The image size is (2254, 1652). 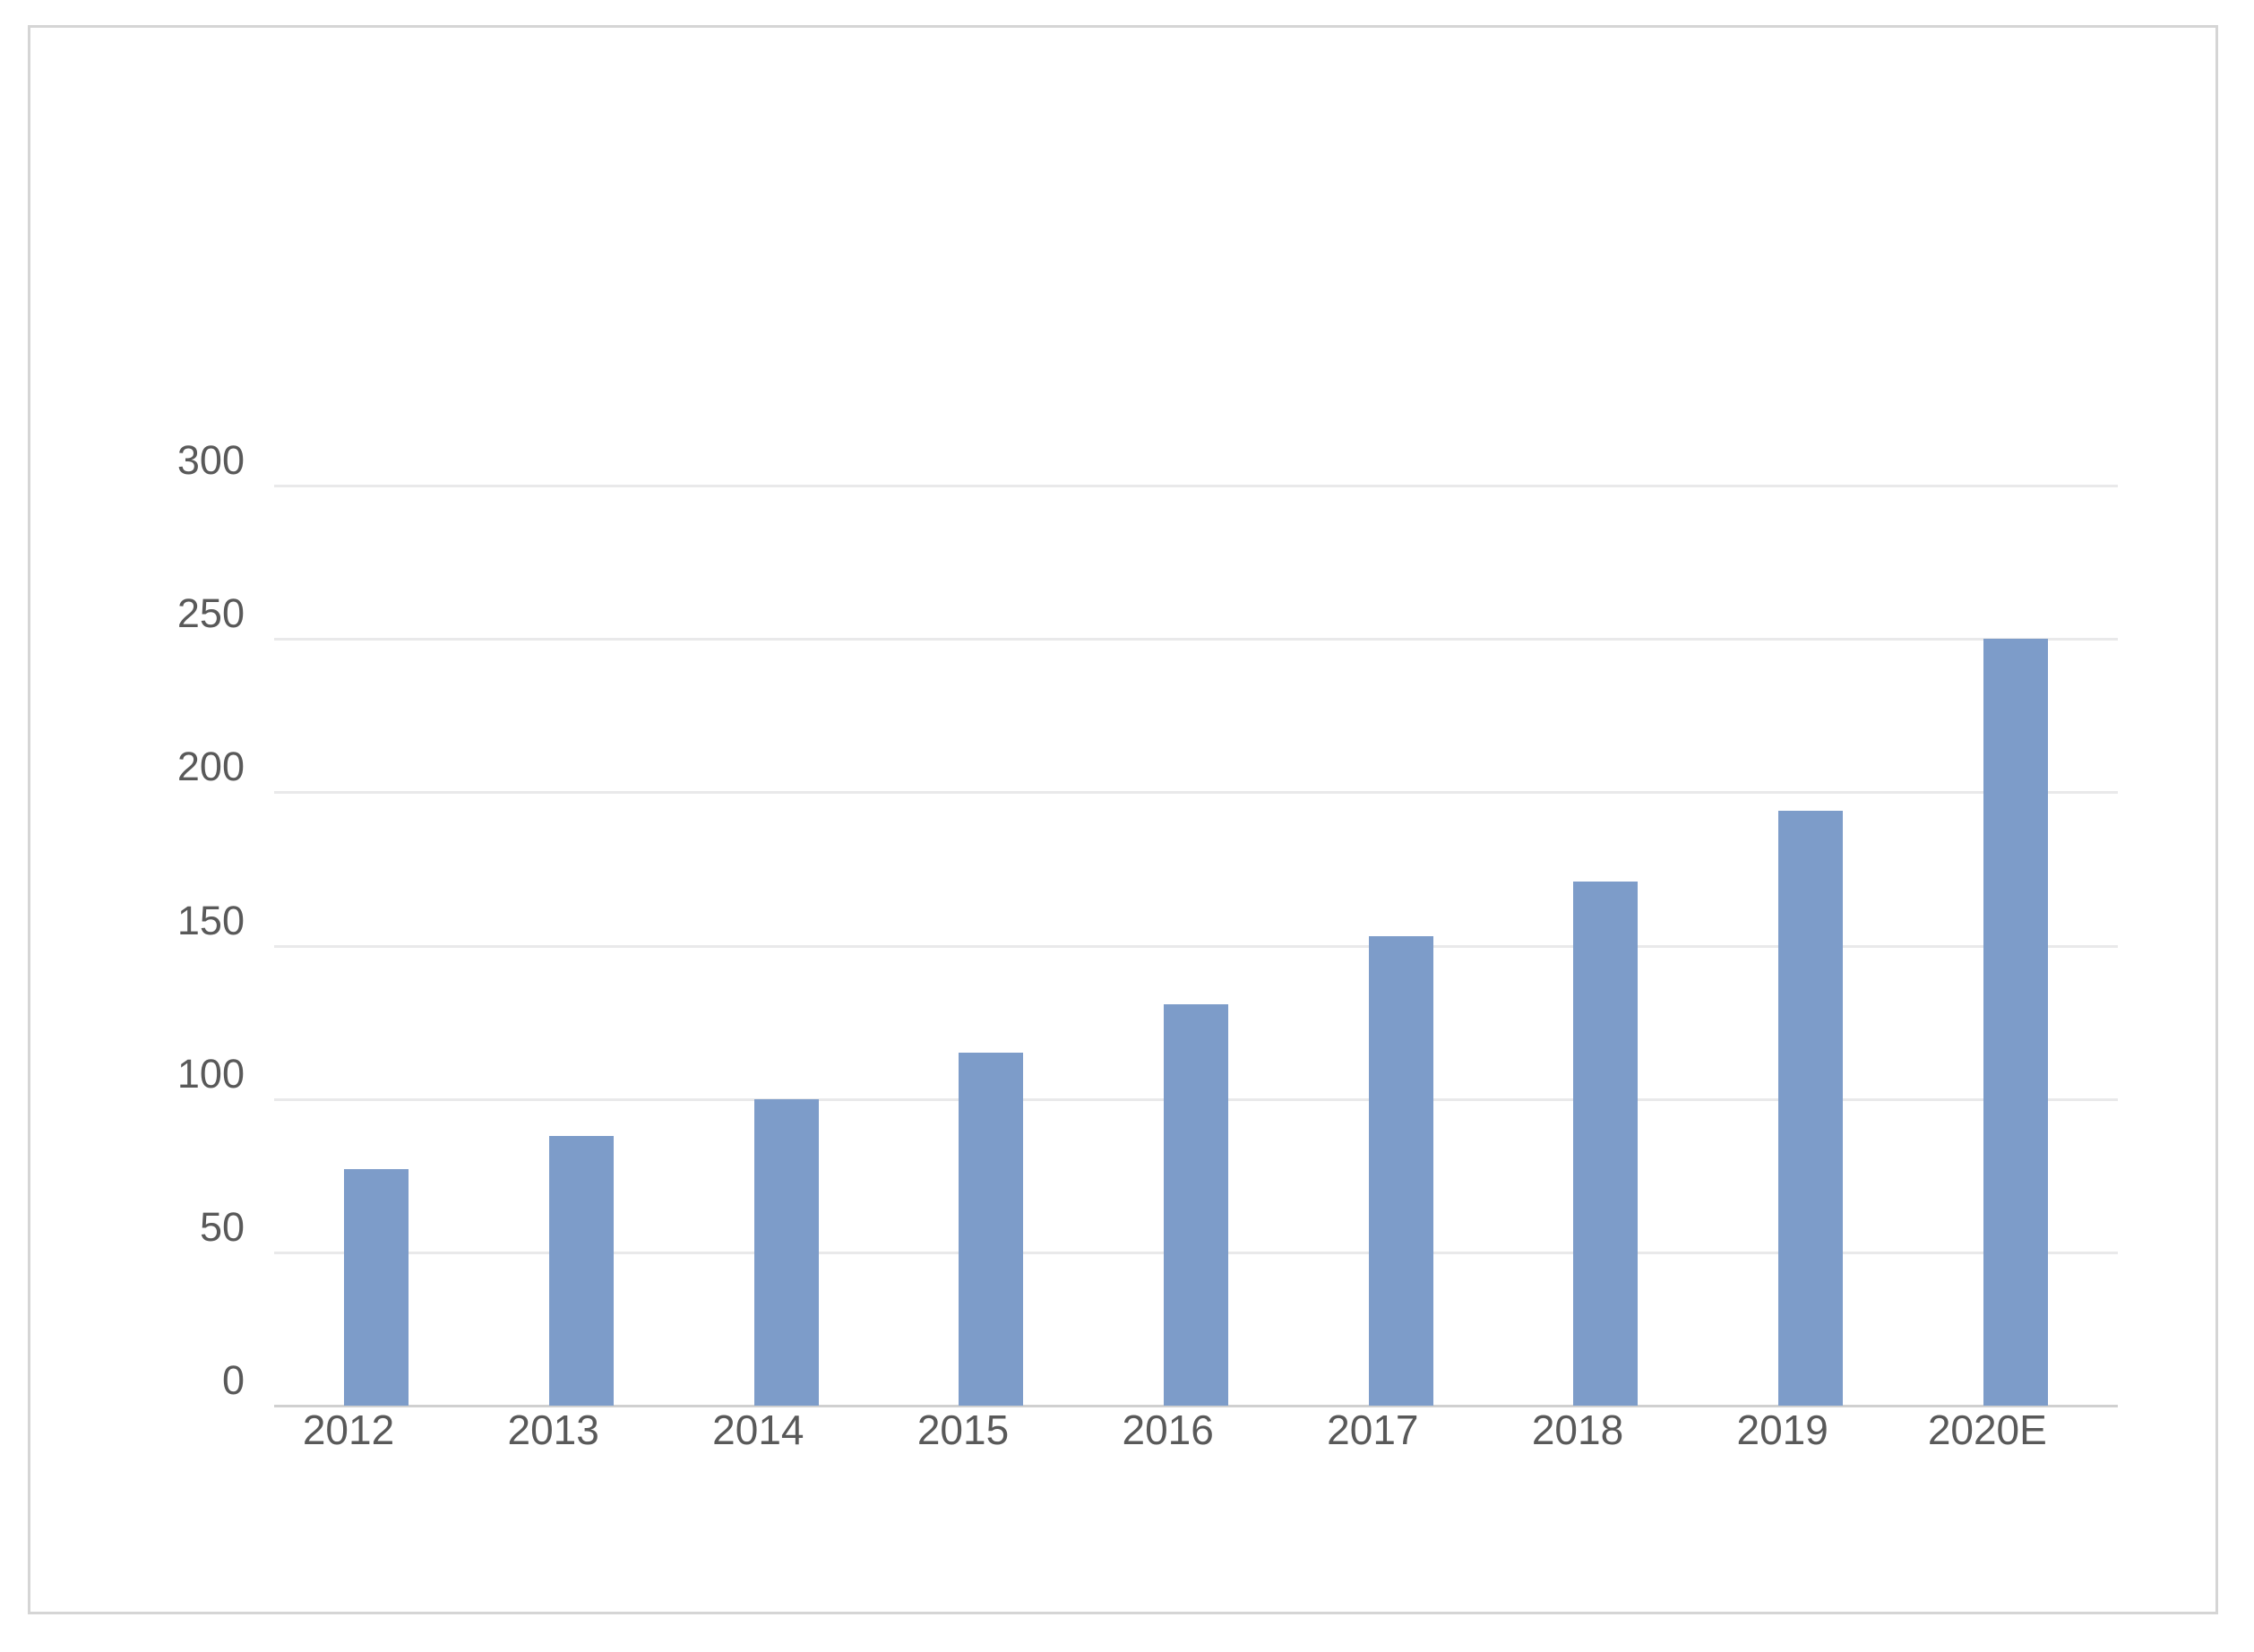 What do you see at coordinates (1400, 1171) in the screenshot?
I see `bar-2017` at bounding box center [1400, 1171].